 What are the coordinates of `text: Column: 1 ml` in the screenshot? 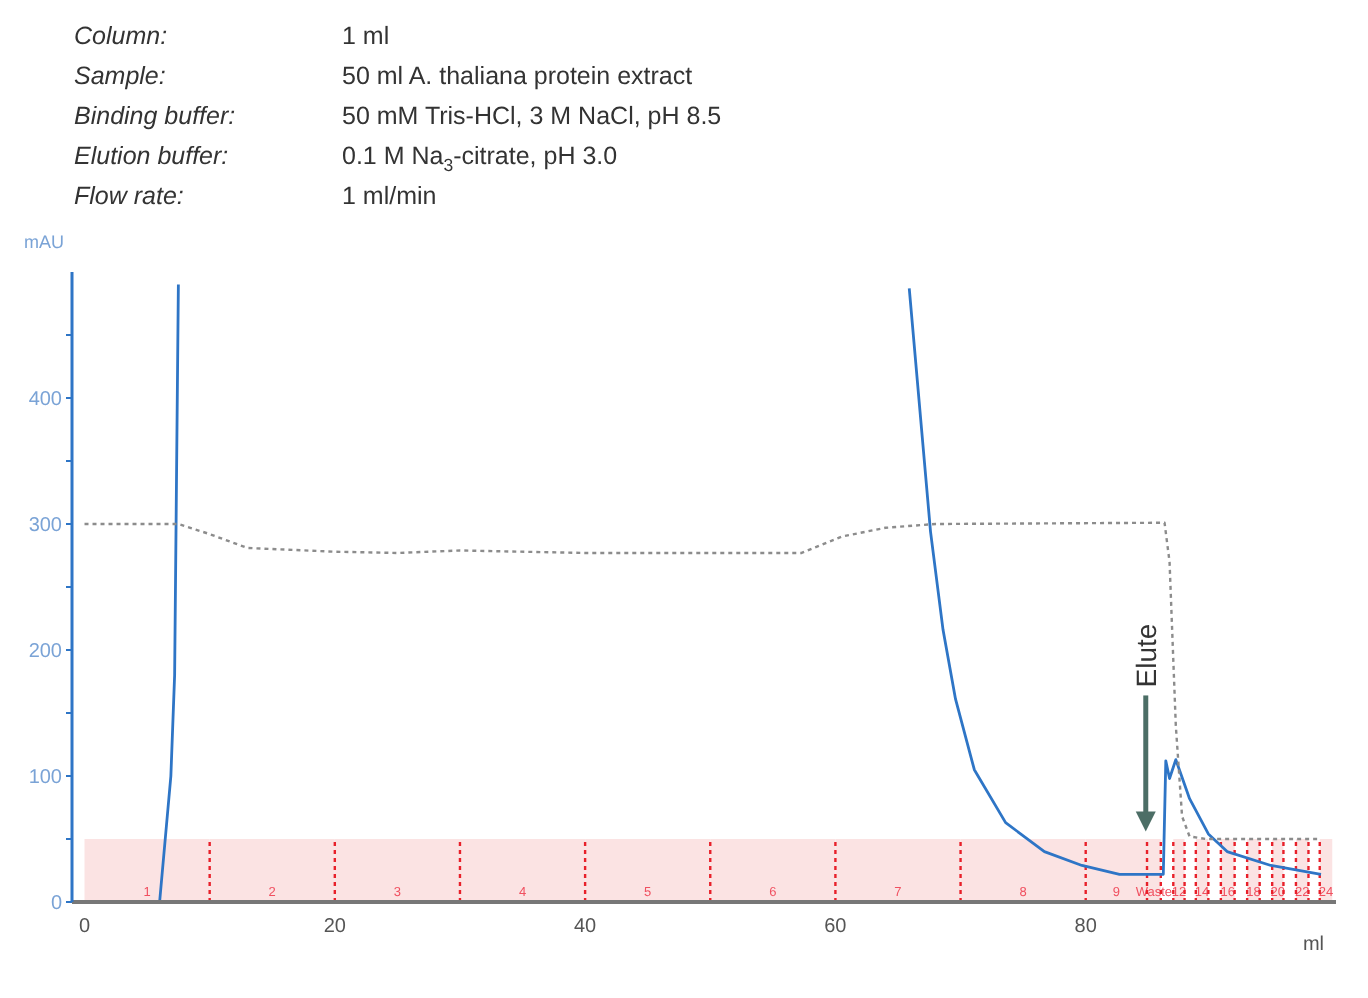 It's located at (232, 36).